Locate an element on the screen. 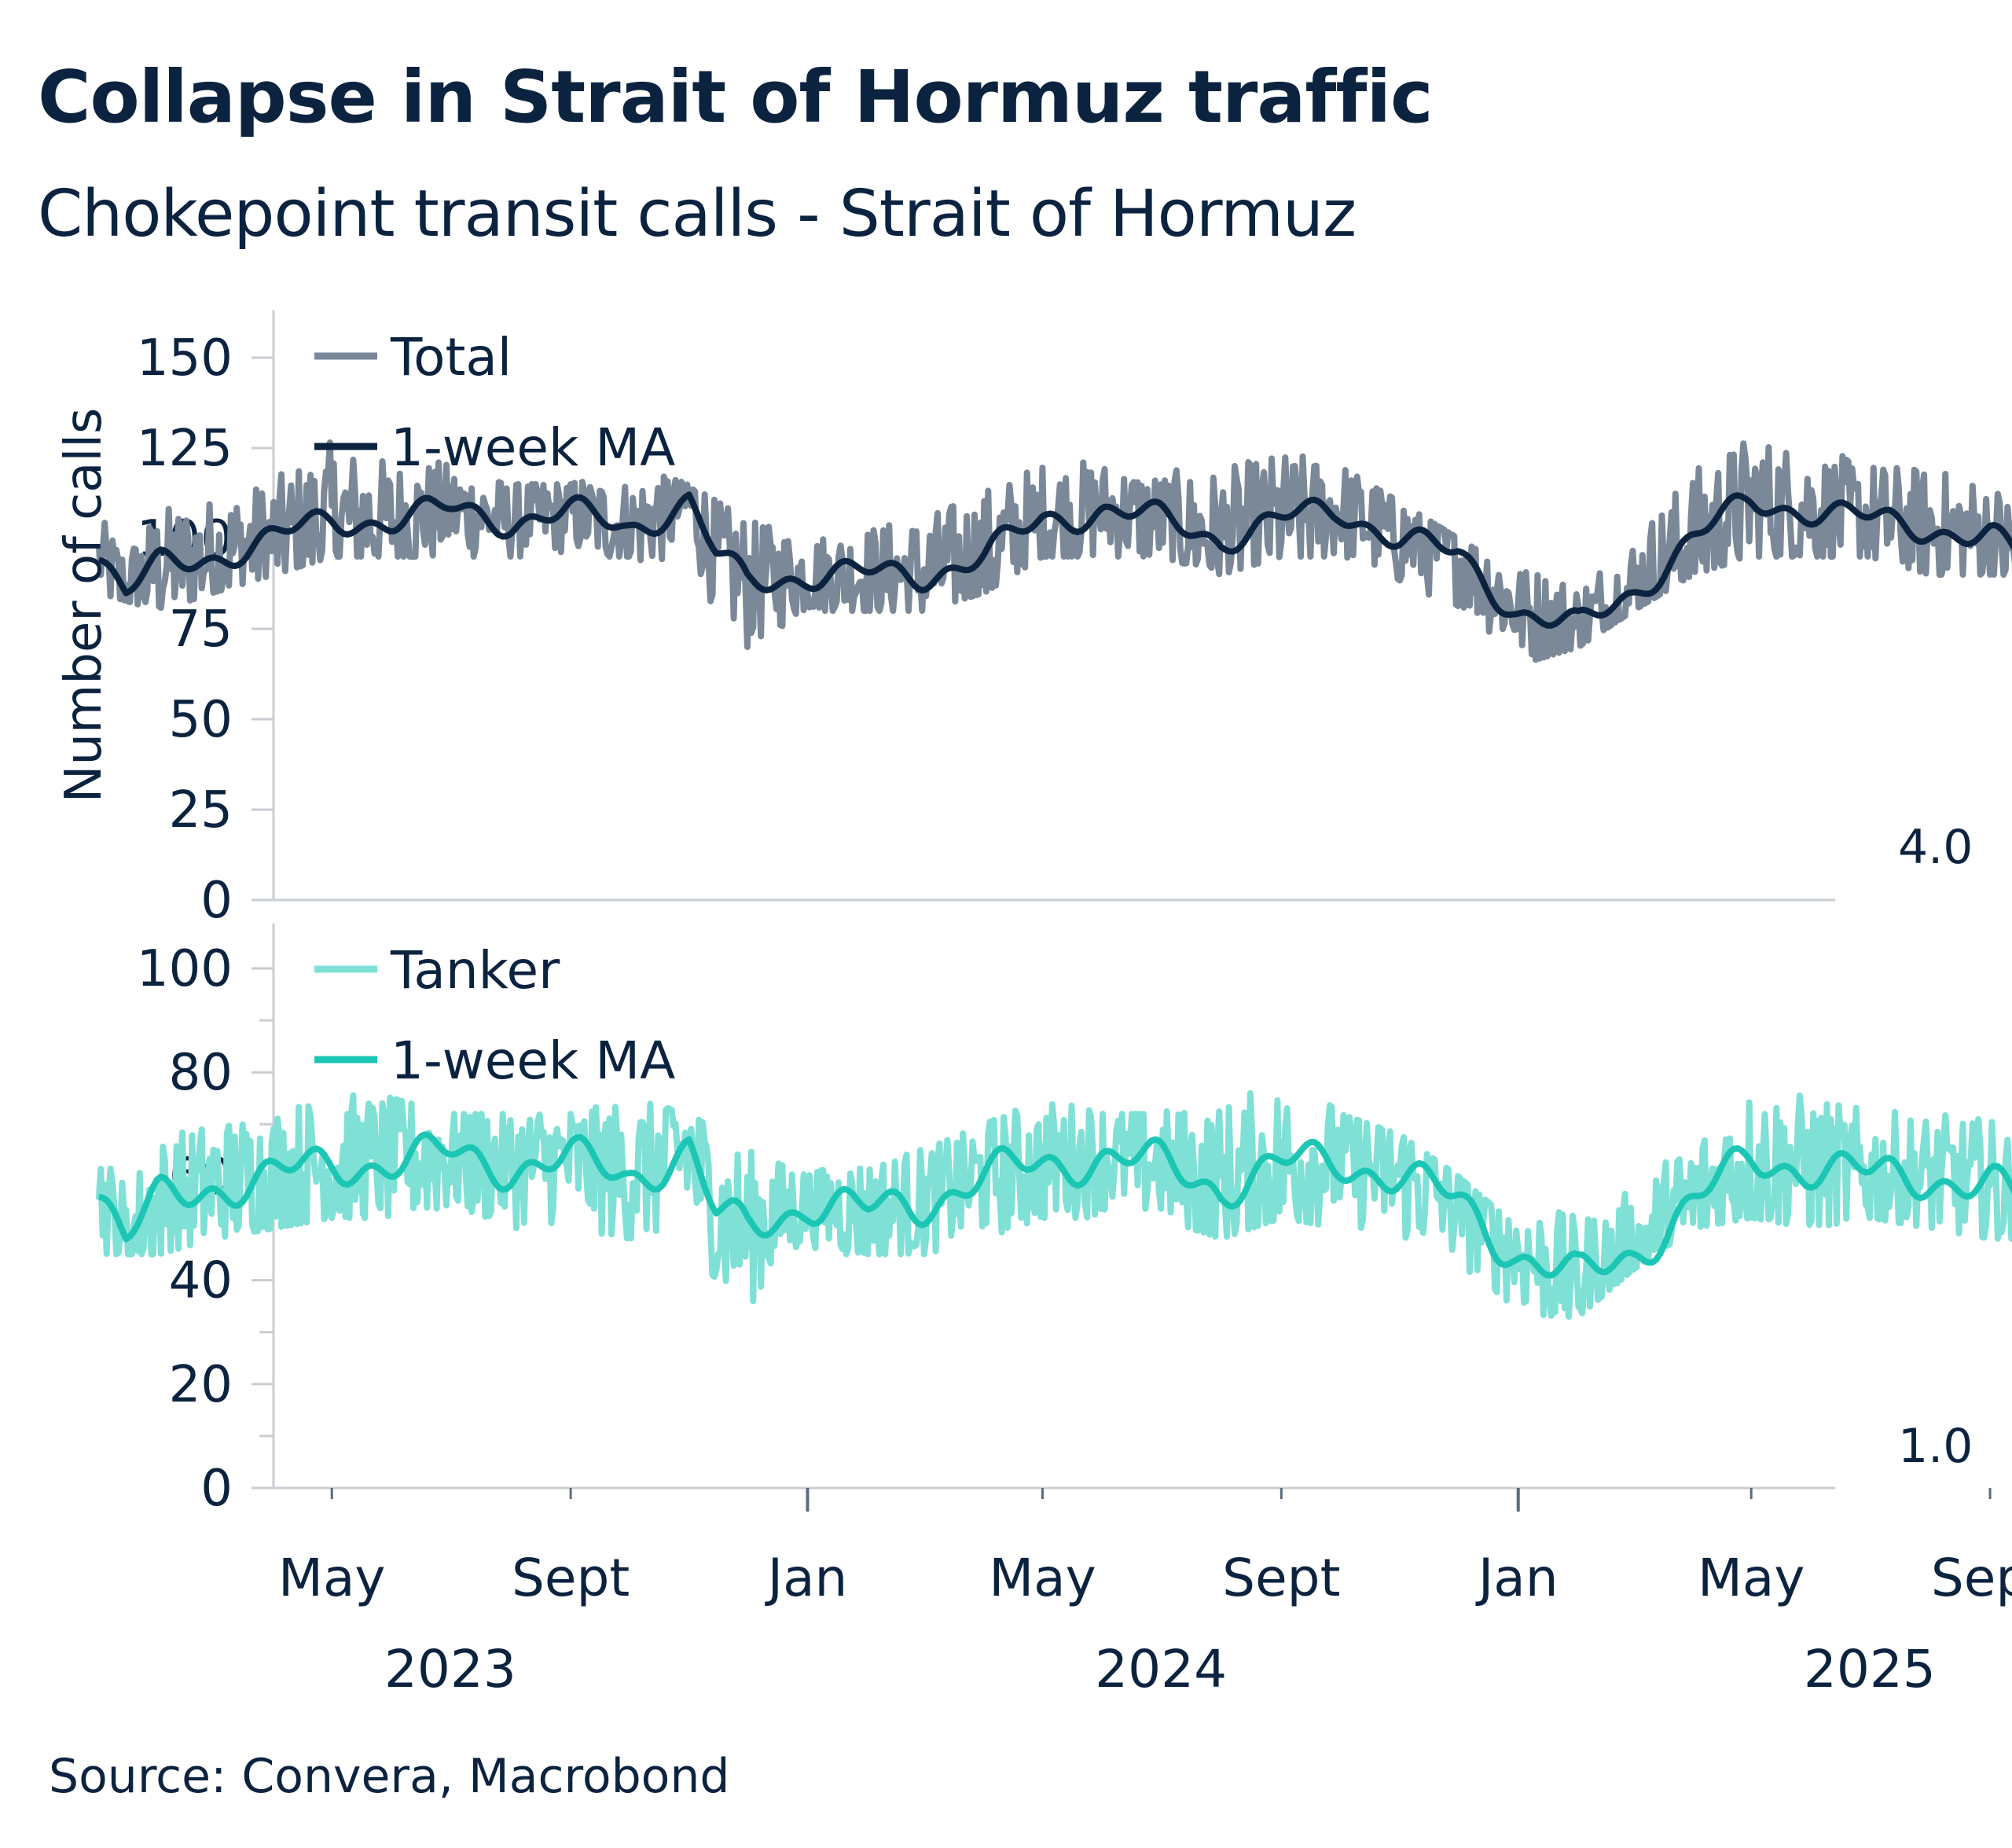 This screenshot has height=1848, width=2012. top-y-tick-label: 75 is located at coordinates (201, 630).